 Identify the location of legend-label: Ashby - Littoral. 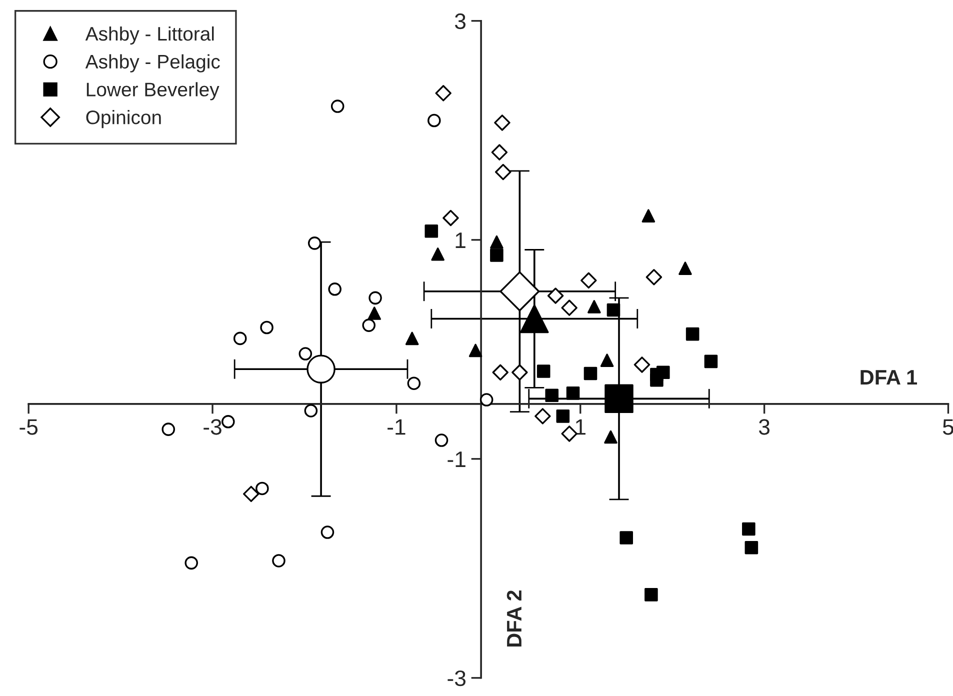
(149, 35).